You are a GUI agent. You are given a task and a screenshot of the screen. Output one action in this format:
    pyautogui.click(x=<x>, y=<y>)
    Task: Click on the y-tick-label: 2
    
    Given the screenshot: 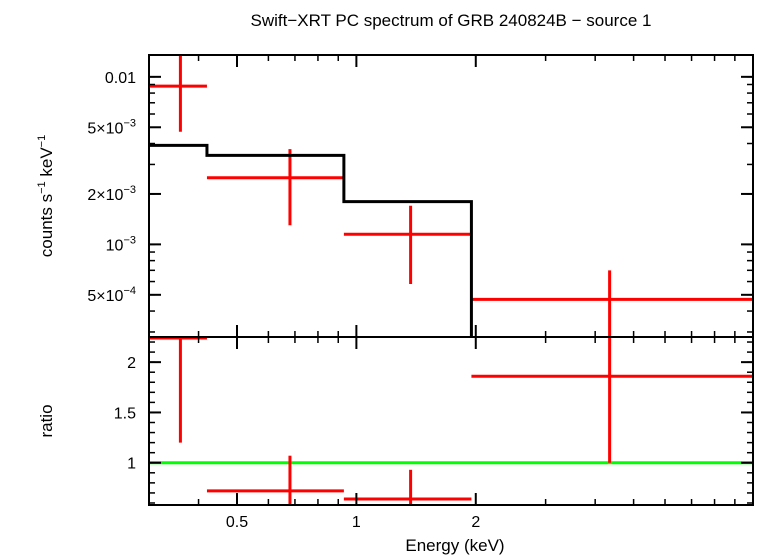 What is the action you would take?
    pyautogui.click(x=131, y=363)
    